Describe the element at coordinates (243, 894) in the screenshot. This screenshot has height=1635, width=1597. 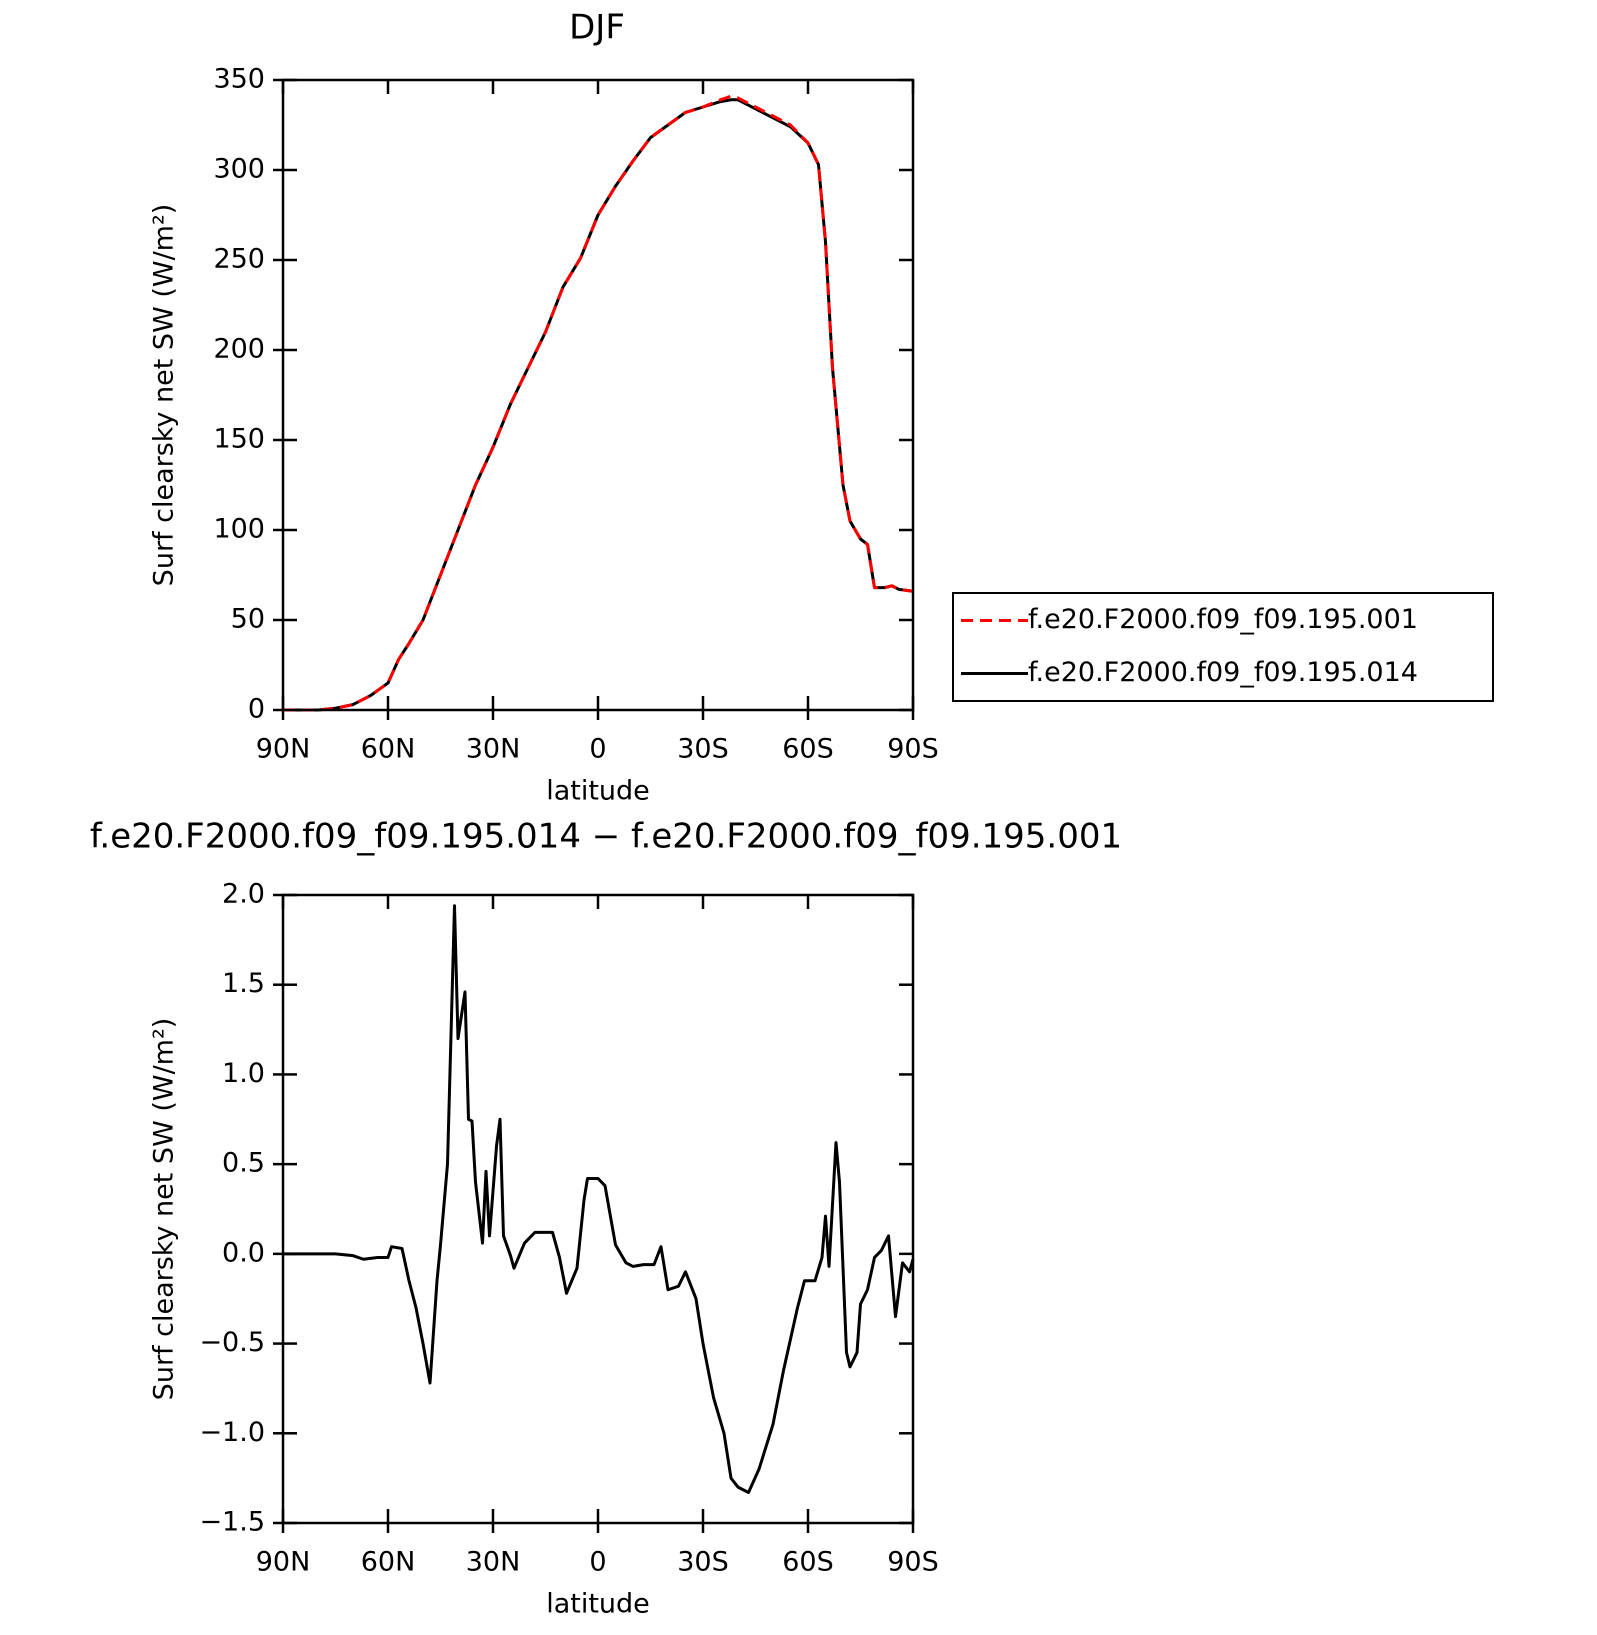
I see `y-tick-label: 2.0` at that location.